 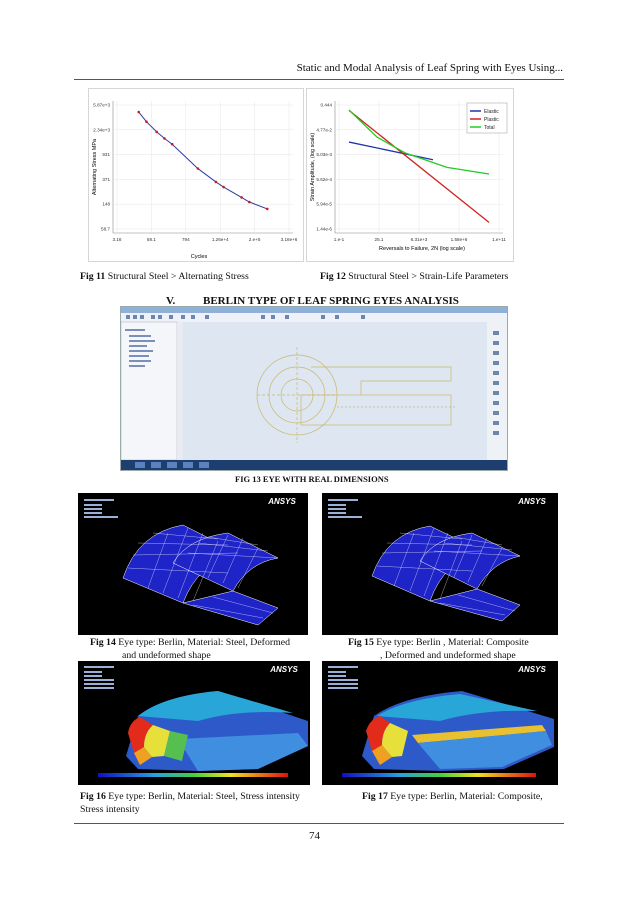 What do you see at coordinates (422, 249) in the screenshot?
I see `x-axis-label: Reversals to Failure, 2N (log scale)` at bounding box center [422, 249].